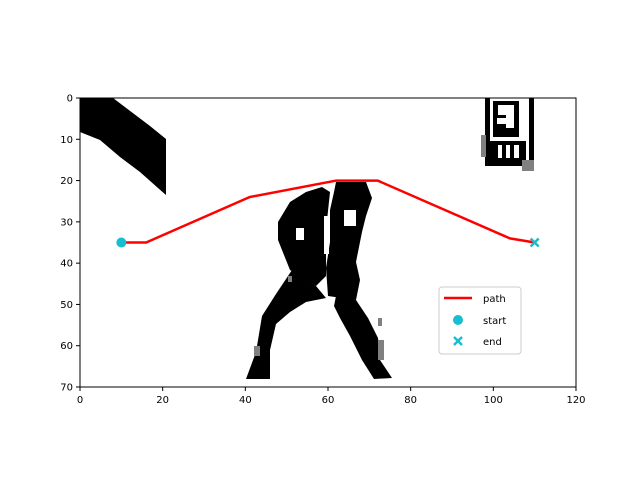 The height and width of the screenshot is (480, 640). I want to click on x-tick-label: 0, so click(80, 400).